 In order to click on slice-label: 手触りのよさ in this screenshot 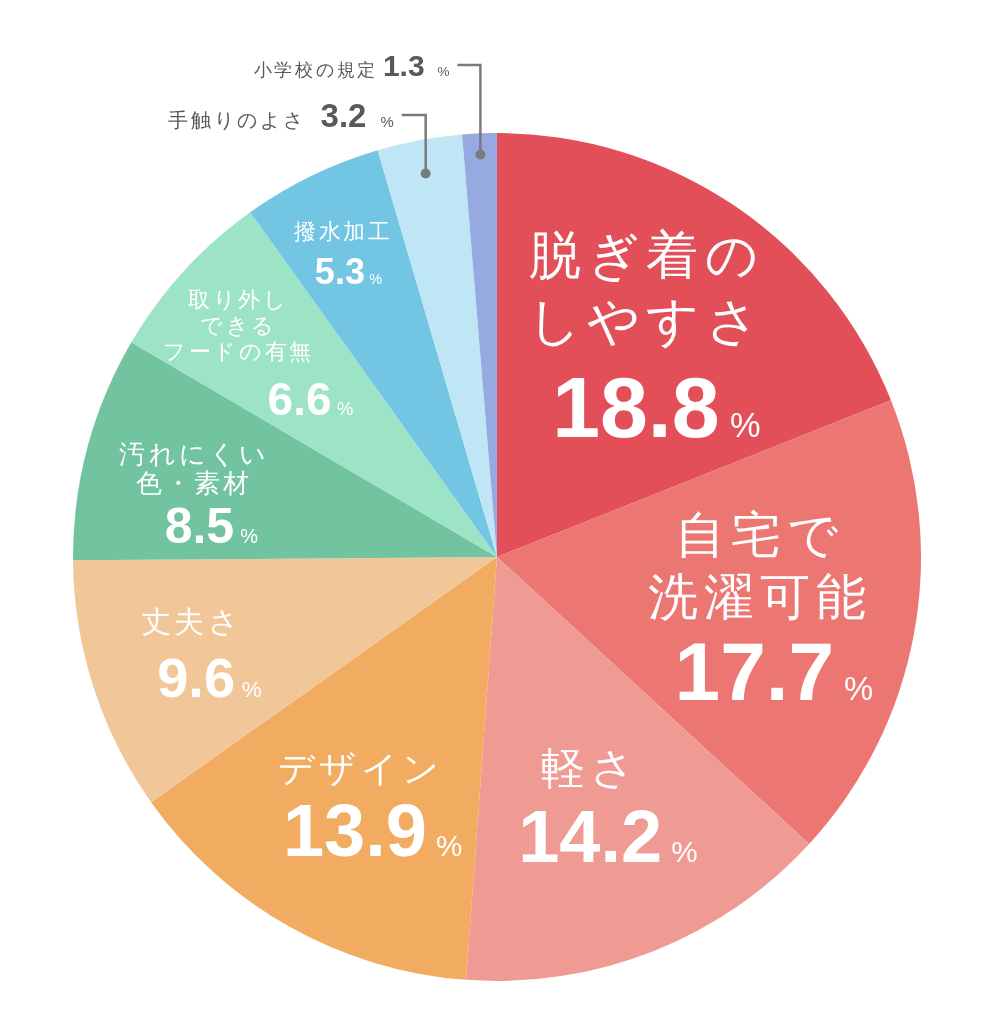, I will do `click(236, 119)`.